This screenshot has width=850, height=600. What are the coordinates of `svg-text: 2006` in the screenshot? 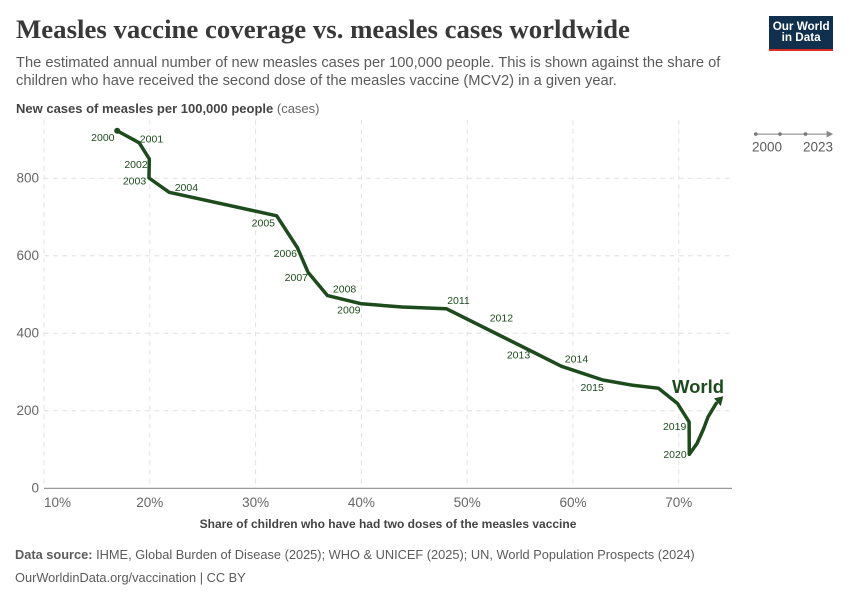 It's located at (286, 254).